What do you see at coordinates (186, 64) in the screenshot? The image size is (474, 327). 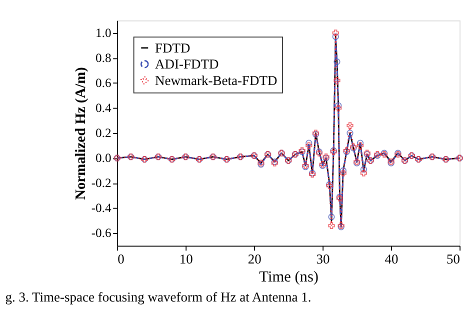 I see `legend-label: ADI-FDTD` at bounding box center [186, 64].